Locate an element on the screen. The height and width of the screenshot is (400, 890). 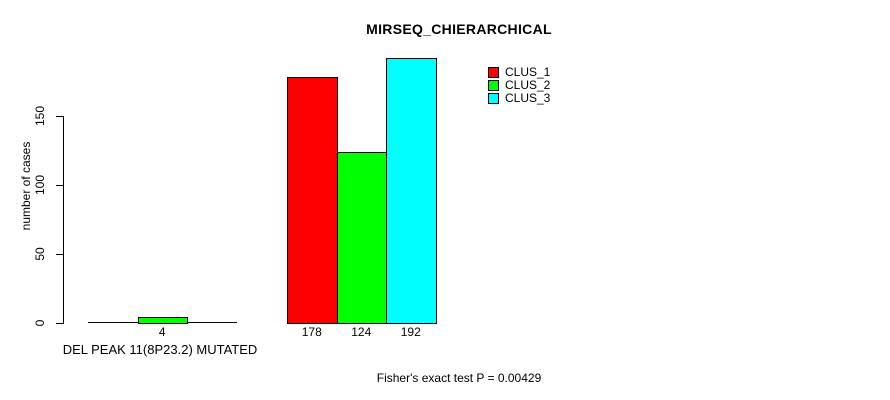
legend-item-clus_1: CLUS_1 is located at coordinates (519, 72).